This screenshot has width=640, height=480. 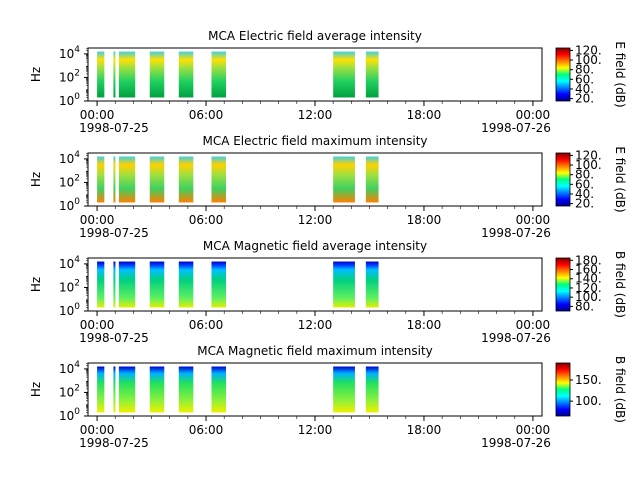 I want to click on chart-title: MCA Electric field maximum intensity, so click(x=314, y=141).